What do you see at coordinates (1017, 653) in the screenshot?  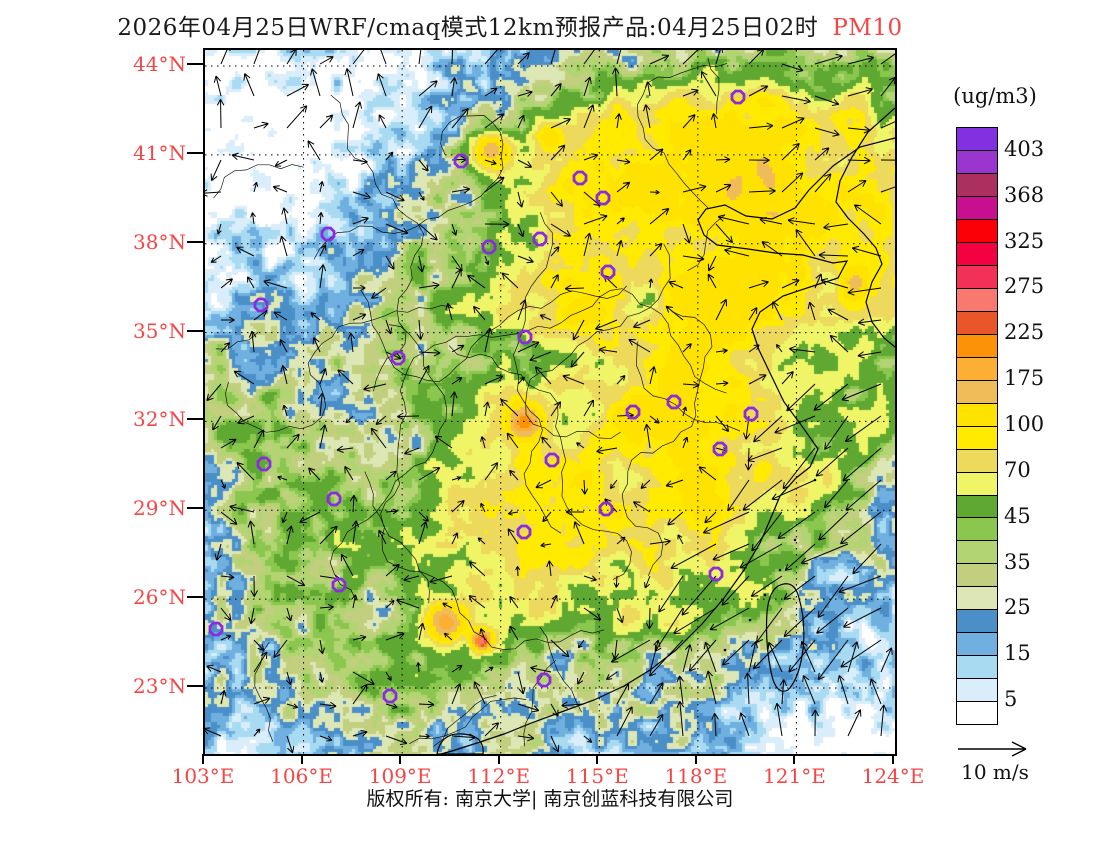 I see `colorbar-level-label: 15` at bounding box center [1017, 653].